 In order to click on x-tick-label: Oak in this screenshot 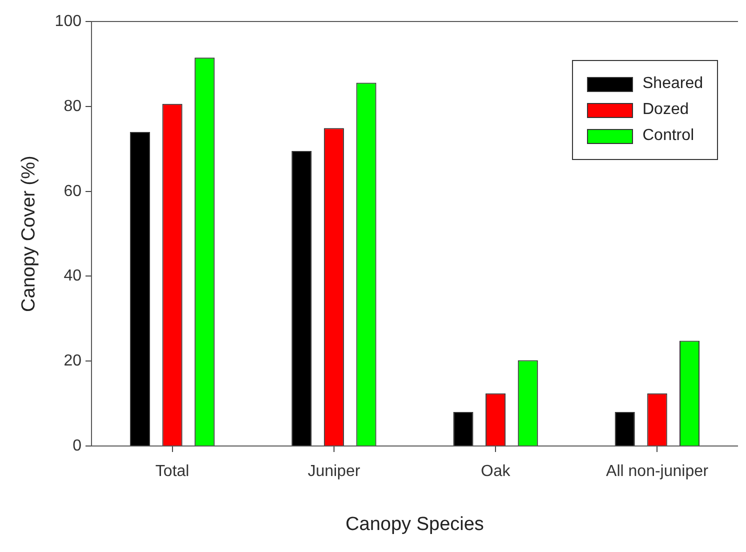, I will do `click(496, 471)`.